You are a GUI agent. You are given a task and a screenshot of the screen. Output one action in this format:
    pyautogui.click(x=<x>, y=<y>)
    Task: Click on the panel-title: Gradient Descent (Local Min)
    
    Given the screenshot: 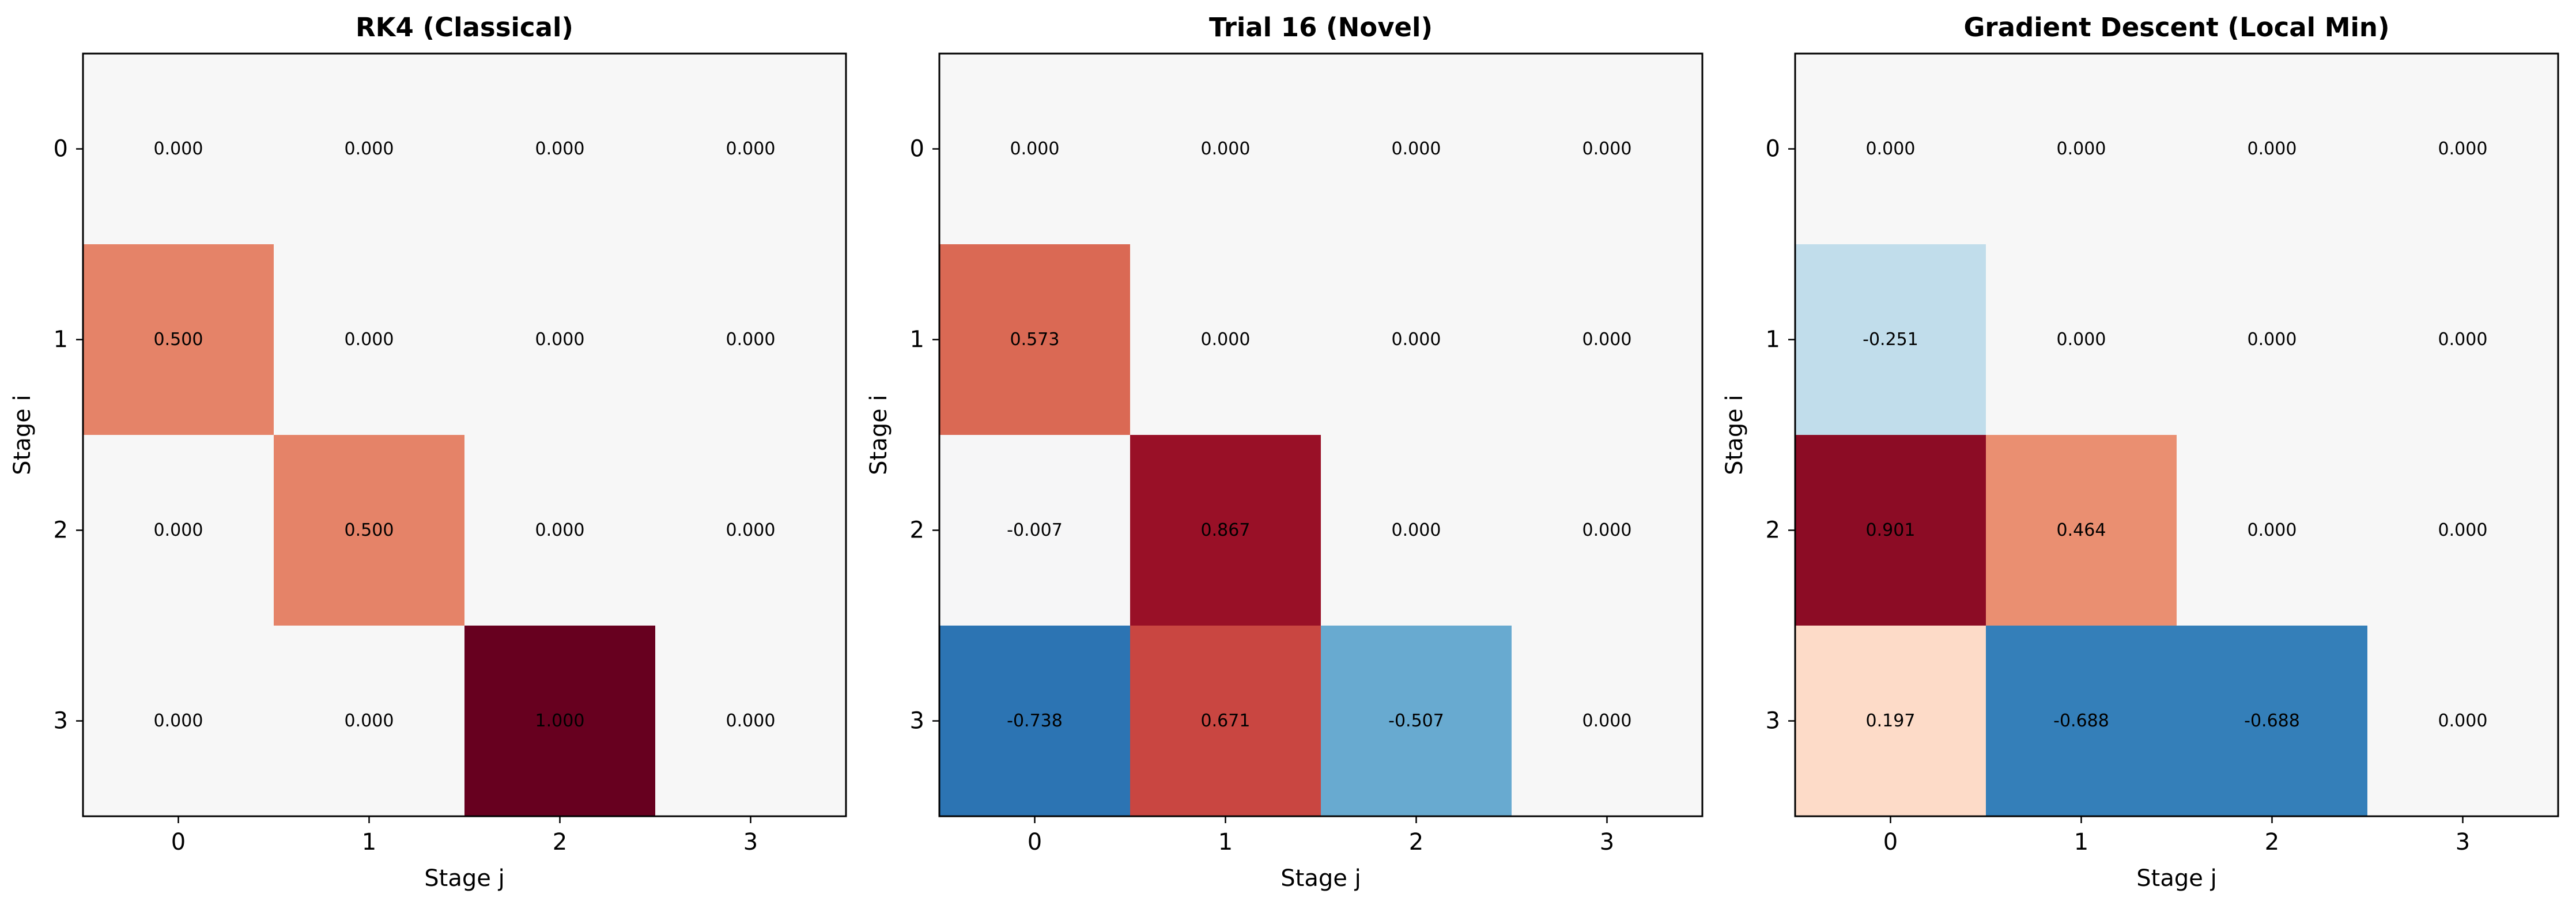 What is the action you would take?
    pyautogui.click(x=2176, y=27)
    